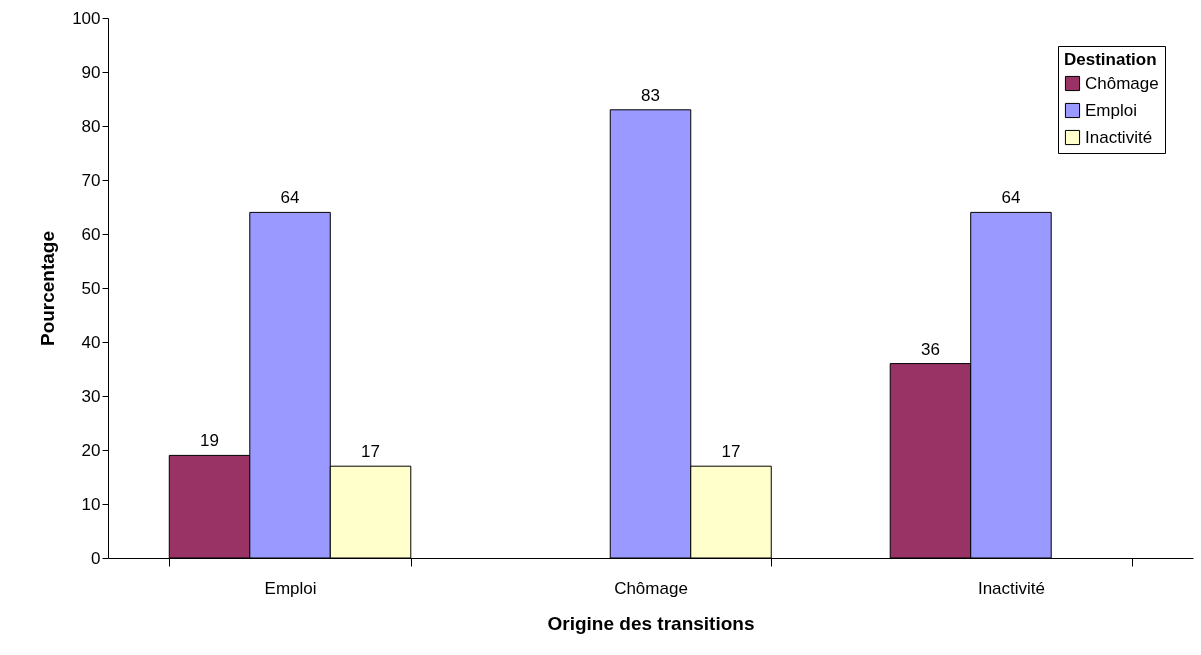 This screenshot has height=655, width=1201. I want to click on y-tick-label: 70, so click(91, 180).